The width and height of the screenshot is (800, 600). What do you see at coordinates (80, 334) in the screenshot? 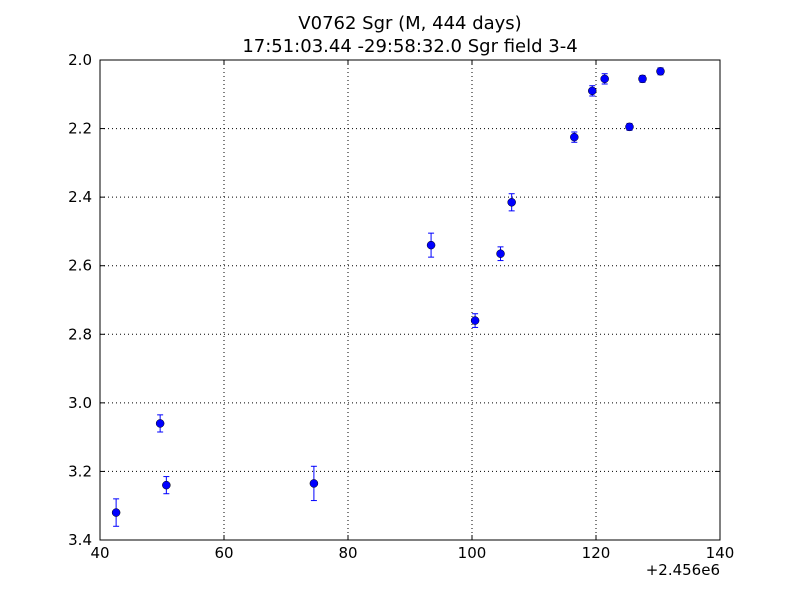
I see `y-tick-label: 2.8` at bounding box center [80, 334].